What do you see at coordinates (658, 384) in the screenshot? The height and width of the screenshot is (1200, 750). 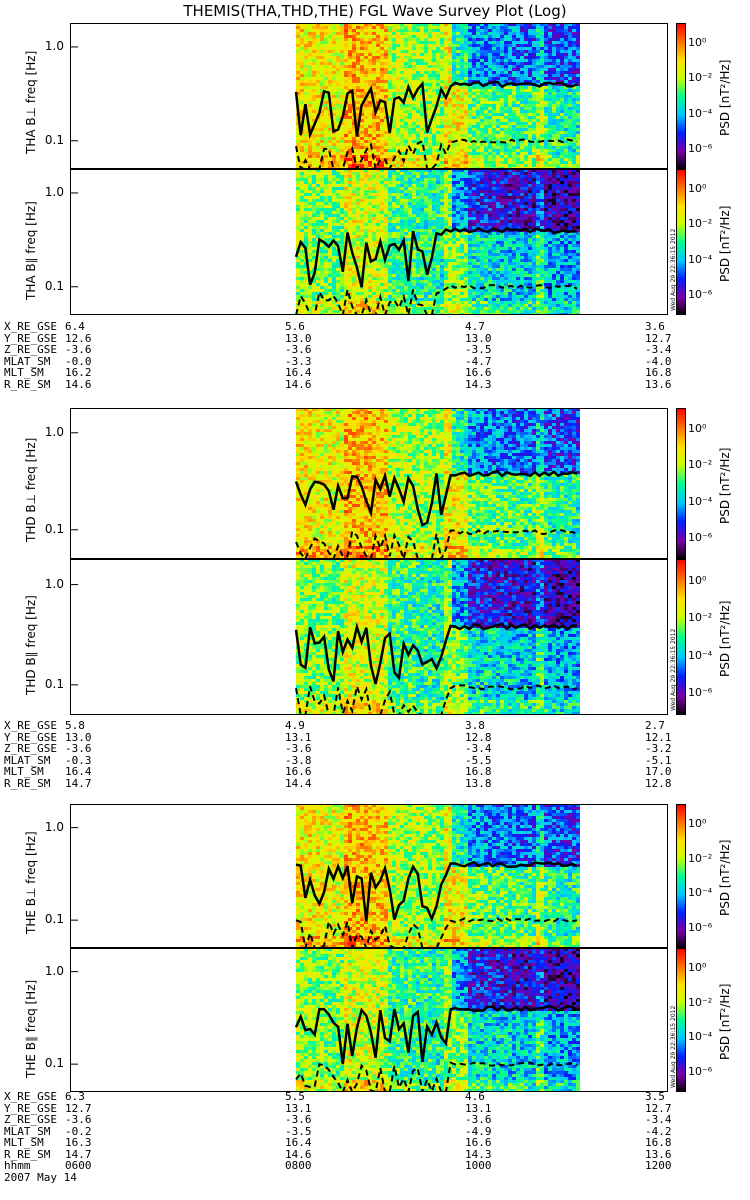 I see `ephemeris-value: 13.6` at bounding box center [658, 384].